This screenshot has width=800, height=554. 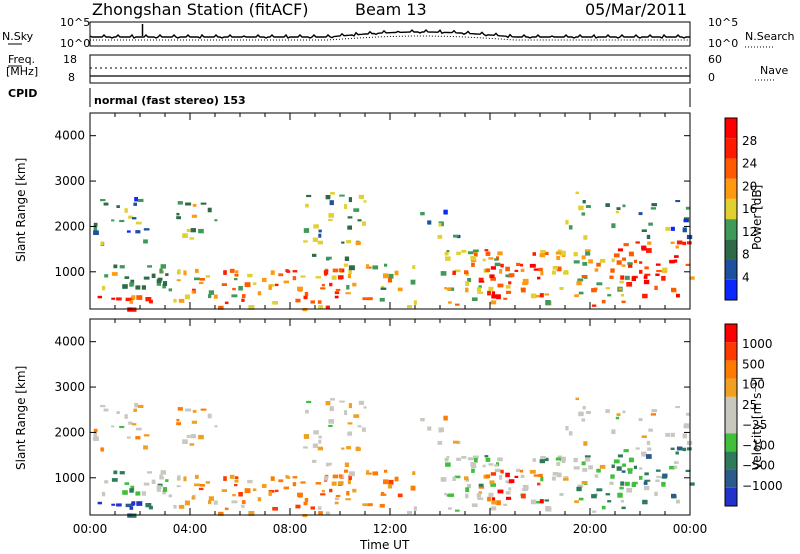 I want to click on y-tick-label: 2000, so click(x=69, y=226).